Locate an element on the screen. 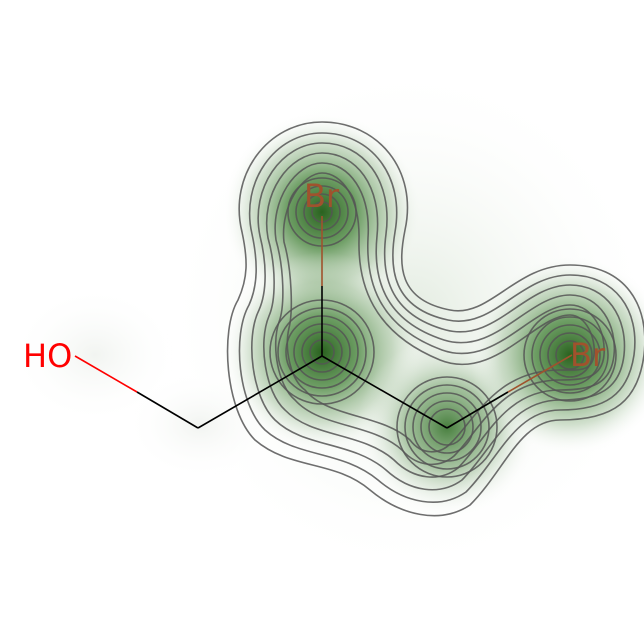 This screenshot has width=644, height=644. bond-o1-c1-red is located at coordinates (106, 374).